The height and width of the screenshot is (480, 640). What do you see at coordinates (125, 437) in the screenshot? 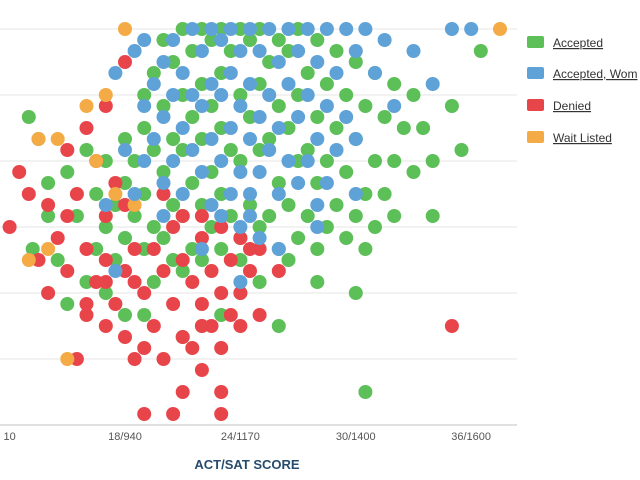
I see `x-tick-label-1: 18/940` at bounding box center [125, 437].